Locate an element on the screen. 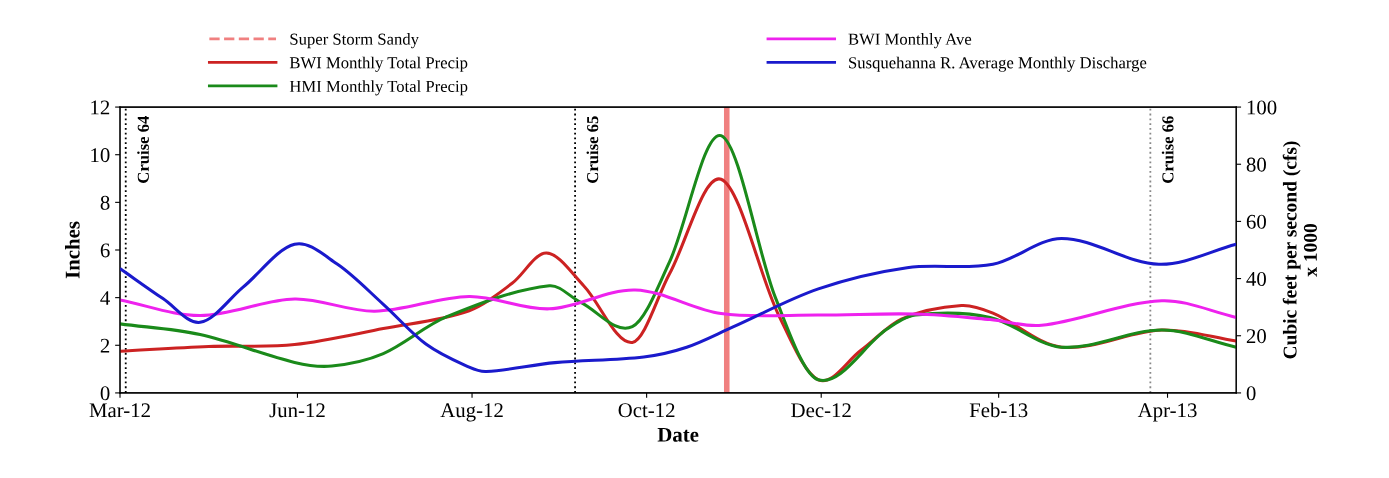  y2-axis-title: Cubic feet per second (cfs) x 1000 is located at coordinates (1299, 250).